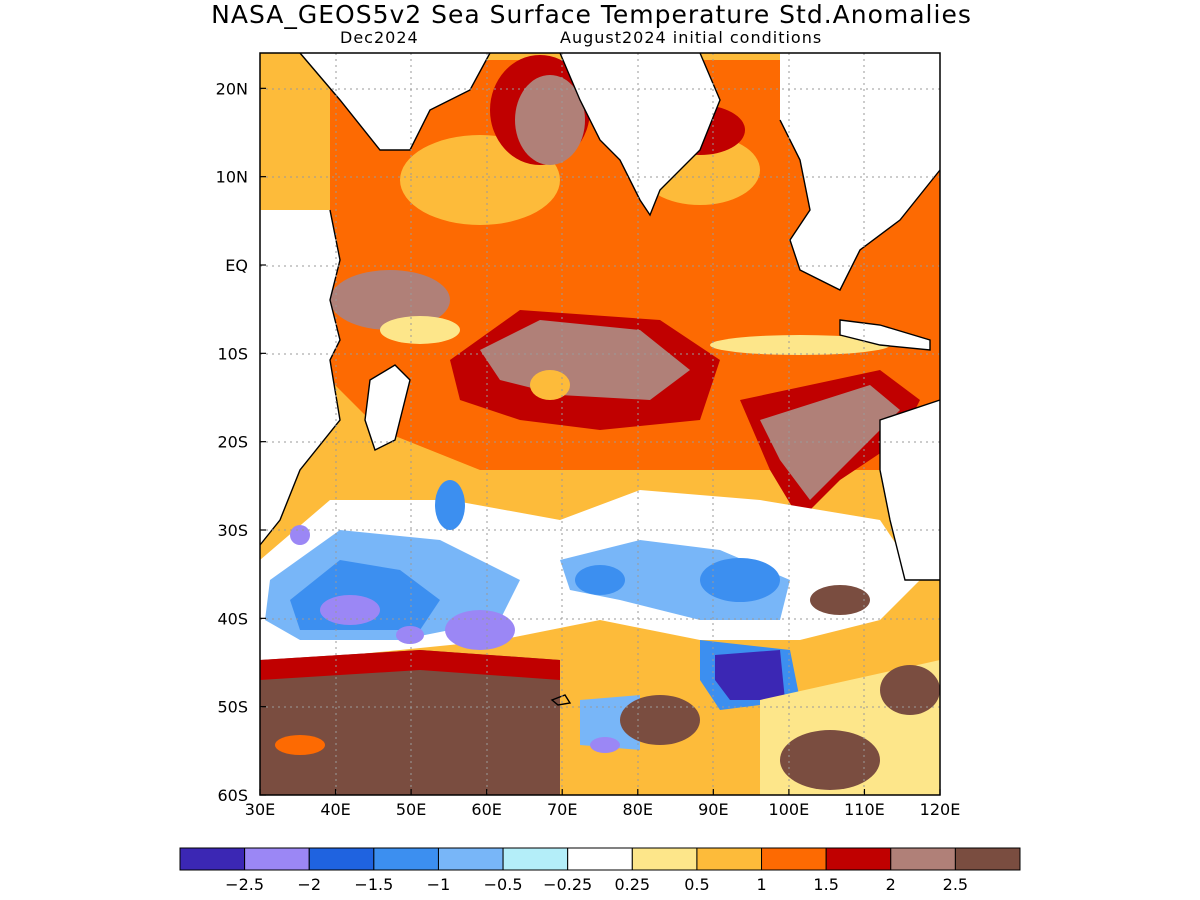 This screenshot has width=1200, height=900. What do you see at coordinates (260, 809) in the screenshot?
I see `lon-tick-label: 30E` at bounding box center [260, 809].